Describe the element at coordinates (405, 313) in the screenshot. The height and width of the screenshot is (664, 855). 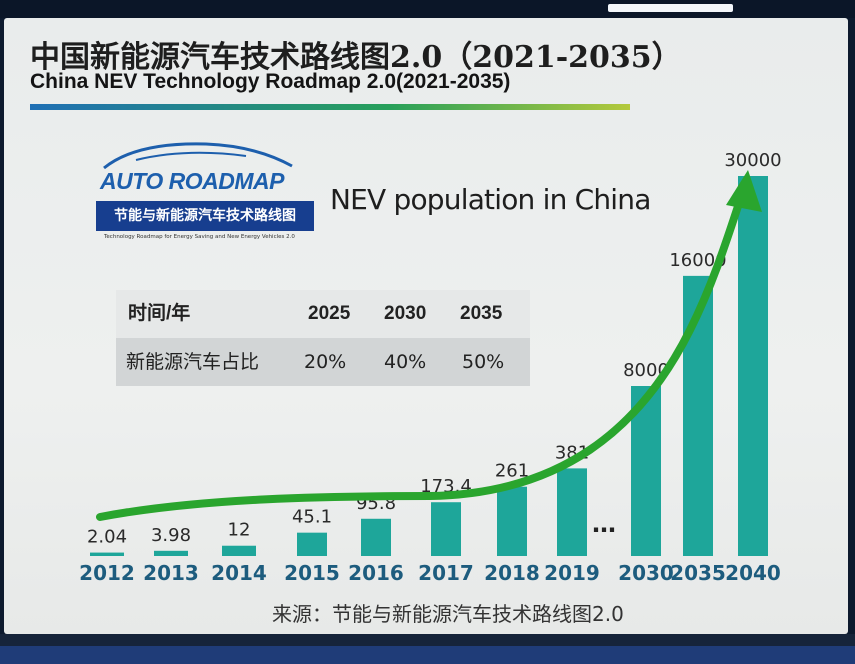
I see `table-header-cell: 2030` at that location.